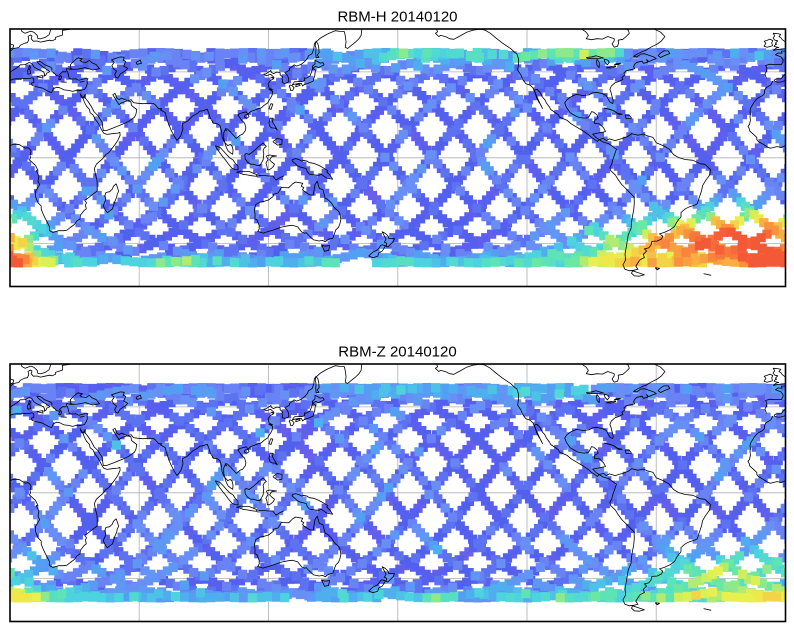  What do you see at coordinates (397, 352) in the screenshot?
I see `svg-text: RBM-Z 20140120` at bounding box center [397, 352].